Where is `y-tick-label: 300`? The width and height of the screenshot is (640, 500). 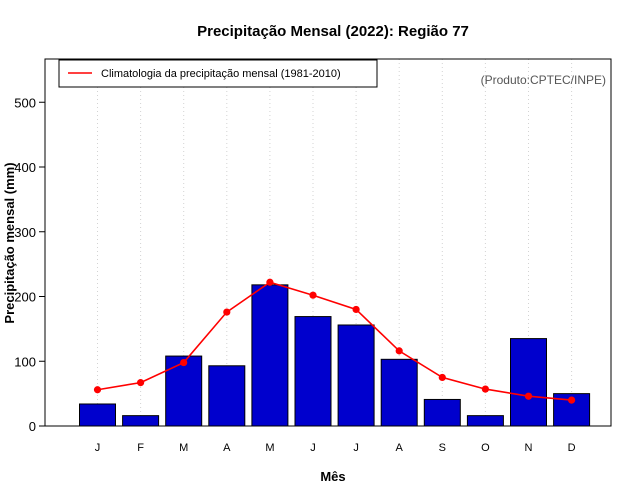
y-tick-label: 300 is located at coordinates (25, 232).